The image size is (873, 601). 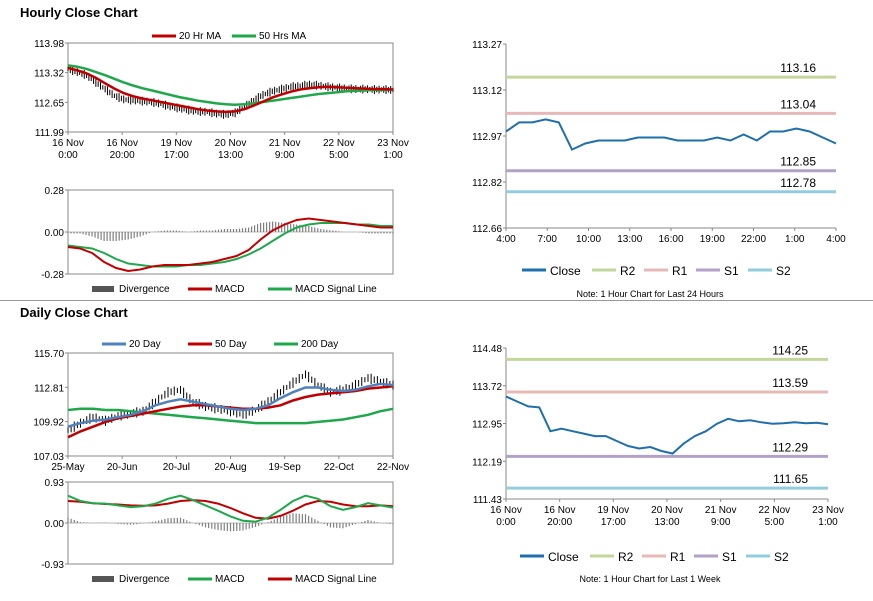 What do you see at coordinates (339, 143) in the screenshot?
I see `hourly-price-x-tick: 22 Nov` at bounding box center [339, 143].